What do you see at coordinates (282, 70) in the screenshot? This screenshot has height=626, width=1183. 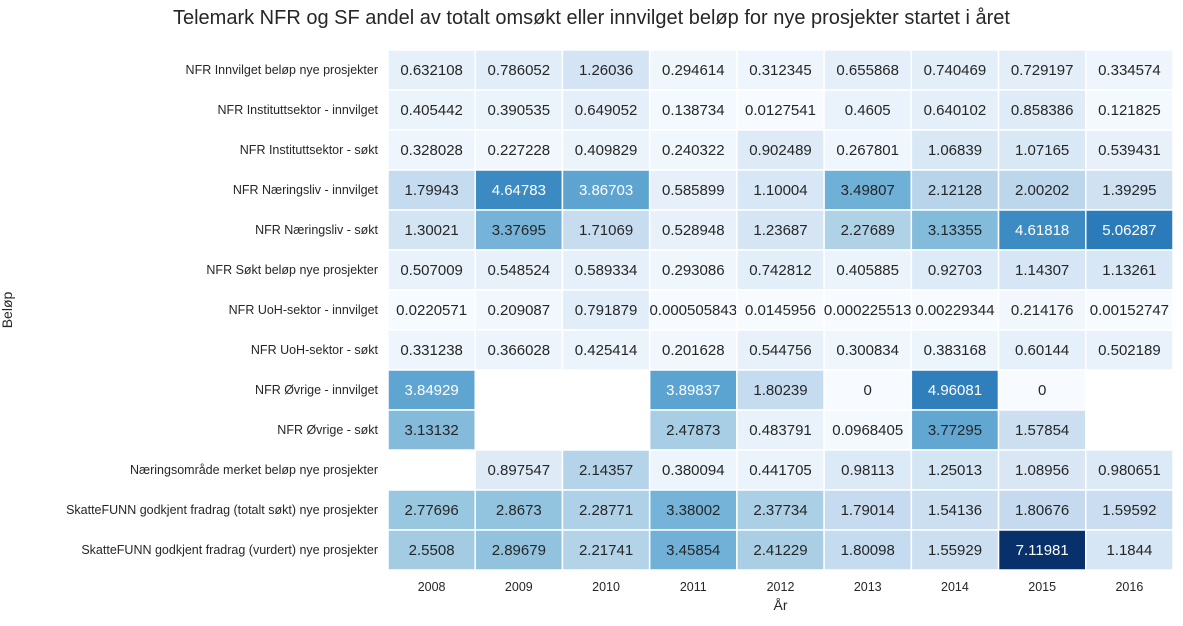 I see `y-tick-label: NFR Innvilget beløp nye prosjekter` at bounding box center [282, 70].